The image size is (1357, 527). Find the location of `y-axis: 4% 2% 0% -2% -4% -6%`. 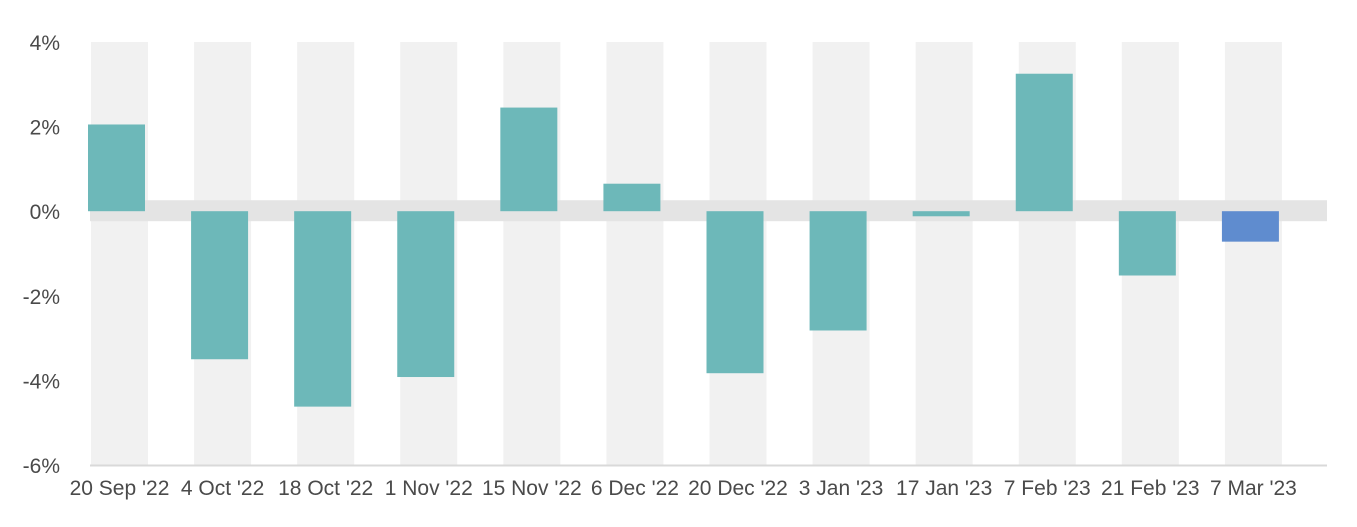

y-axis: 4% 2% 0% -2% -4% -6% is located at coordinates (41, 255).